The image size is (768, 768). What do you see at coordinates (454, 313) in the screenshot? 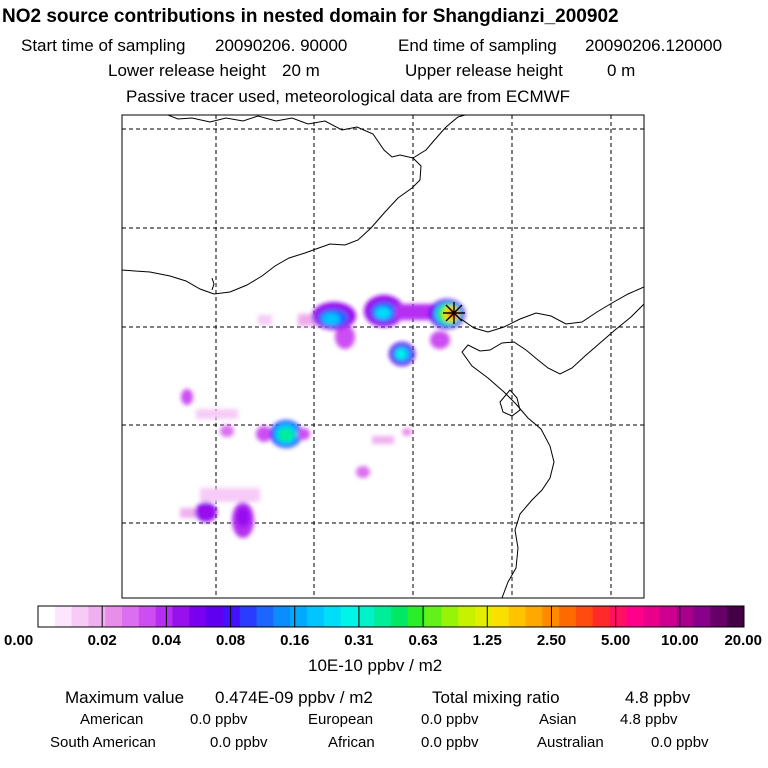
I see `receptor-marker` at bounding box center [454, 313].